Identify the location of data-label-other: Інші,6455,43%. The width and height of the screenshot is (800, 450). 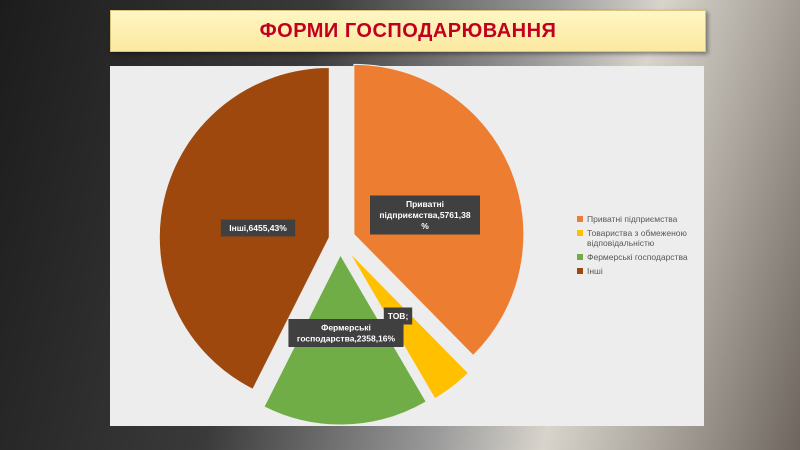
(258, 228).